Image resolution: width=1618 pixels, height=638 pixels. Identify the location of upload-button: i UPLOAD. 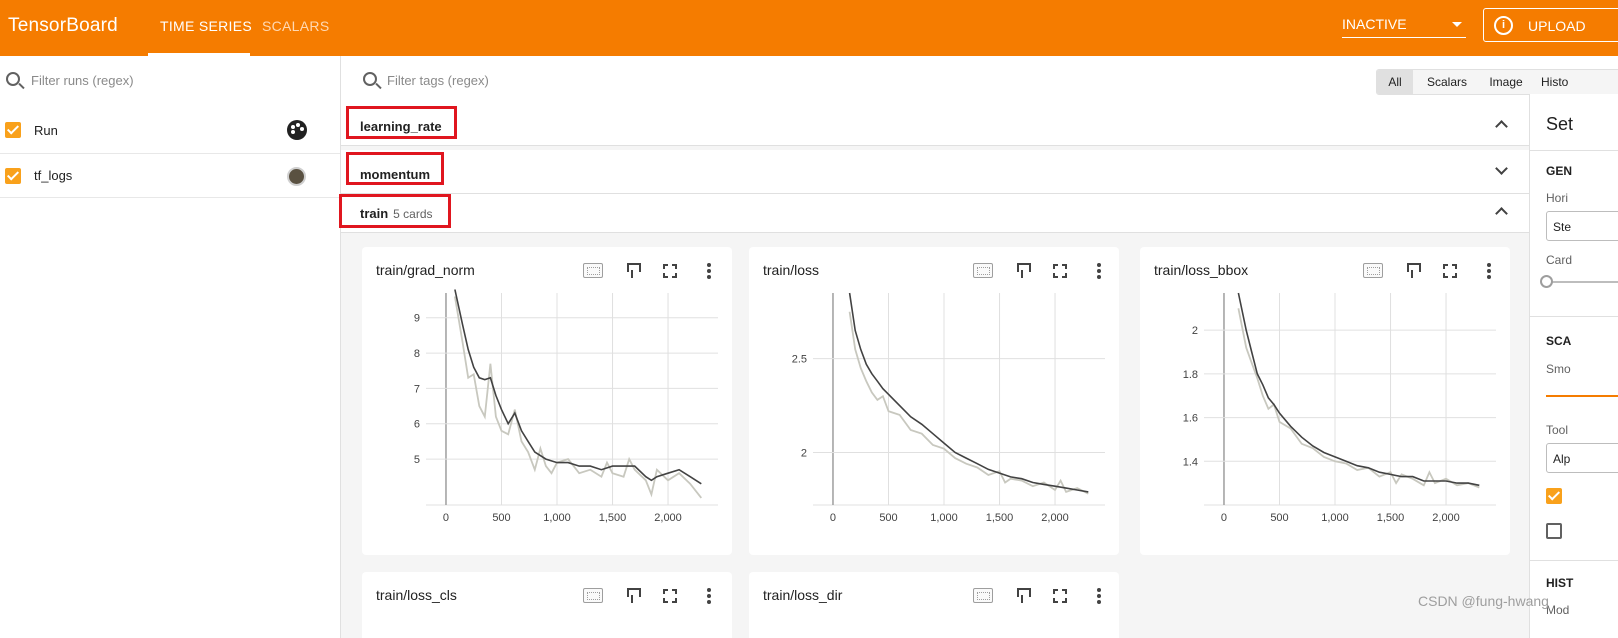
(1550, 25).